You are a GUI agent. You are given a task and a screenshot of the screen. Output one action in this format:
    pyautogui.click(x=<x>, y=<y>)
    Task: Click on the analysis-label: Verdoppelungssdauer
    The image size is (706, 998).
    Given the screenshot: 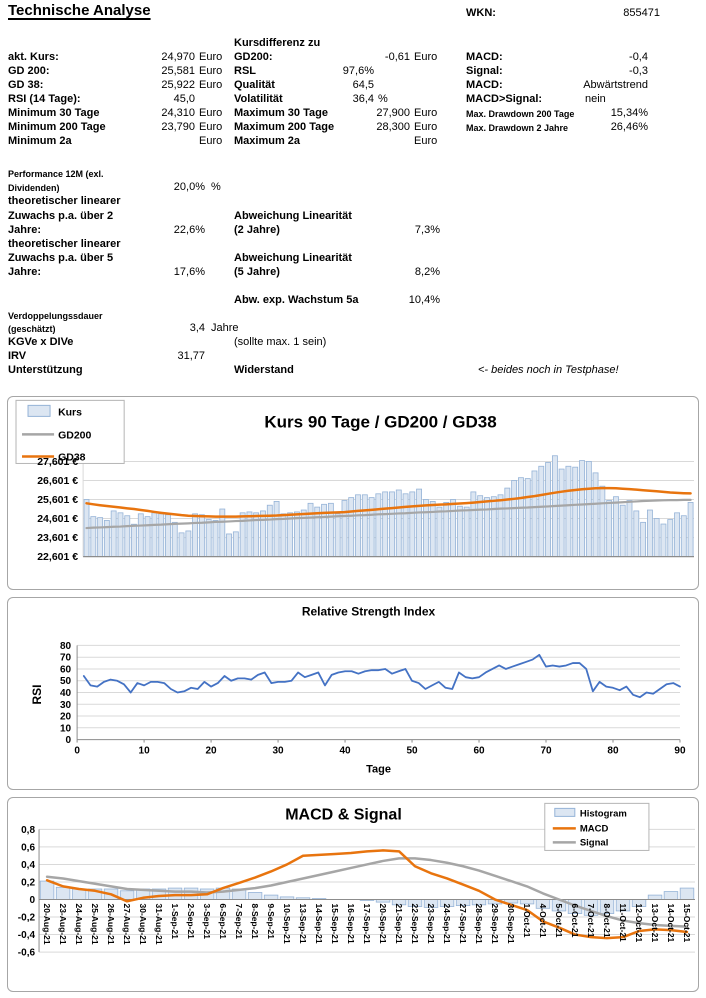 What is the action you would take?
    pyautogui.click(x=55, y=316)
    